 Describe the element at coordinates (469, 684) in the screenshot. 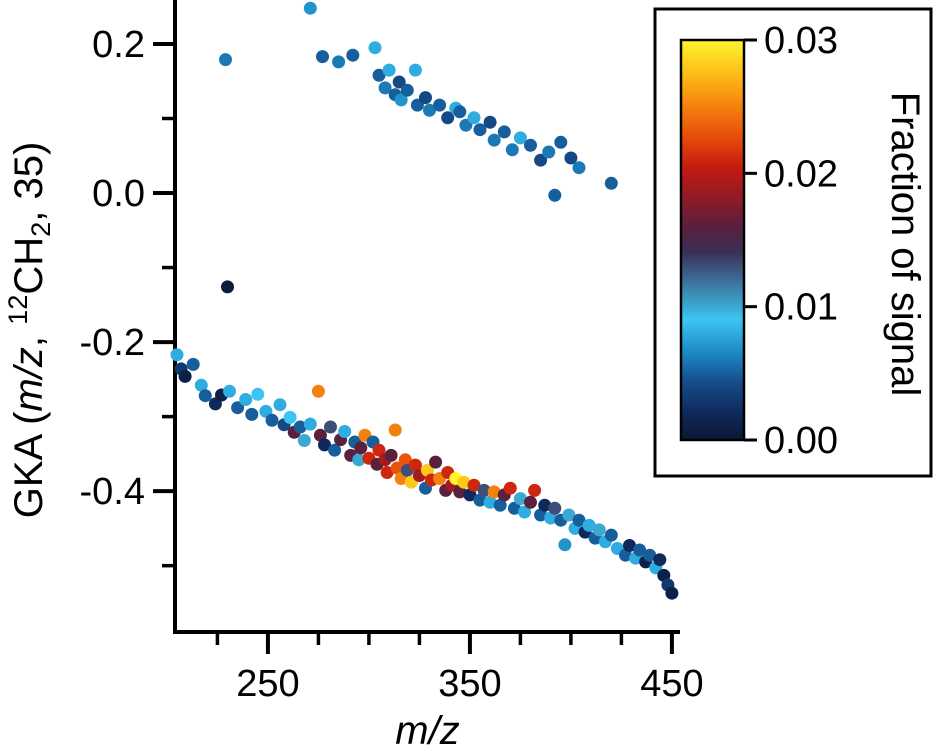

I see `x-tick-label: 350` at that location.